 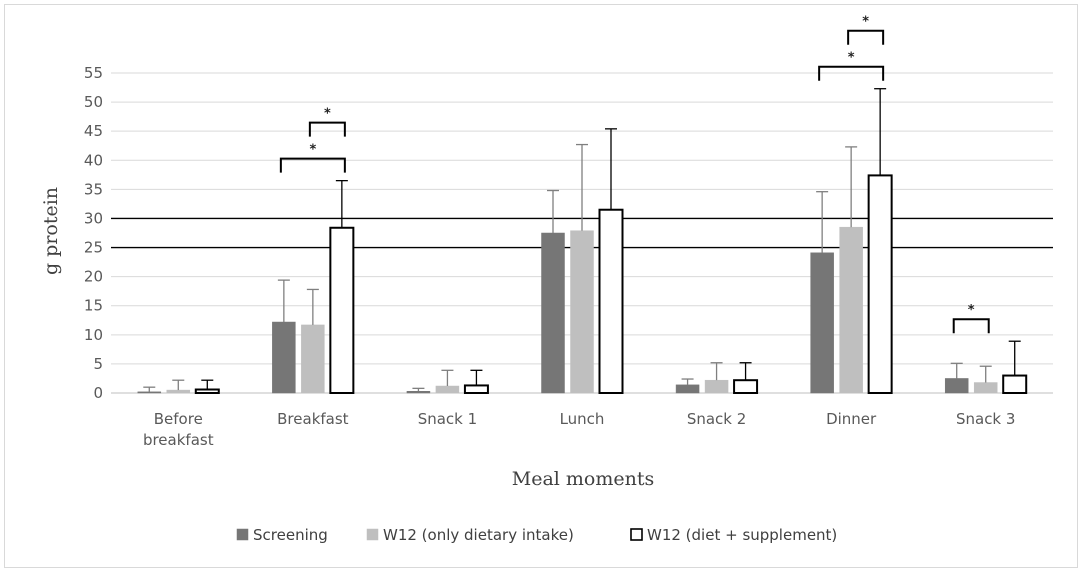 What do you see at coordinates (742, 535) in the screenshot?
I see `legend-label: W12 (diet + supplement)` at bounding box center [742, 535].